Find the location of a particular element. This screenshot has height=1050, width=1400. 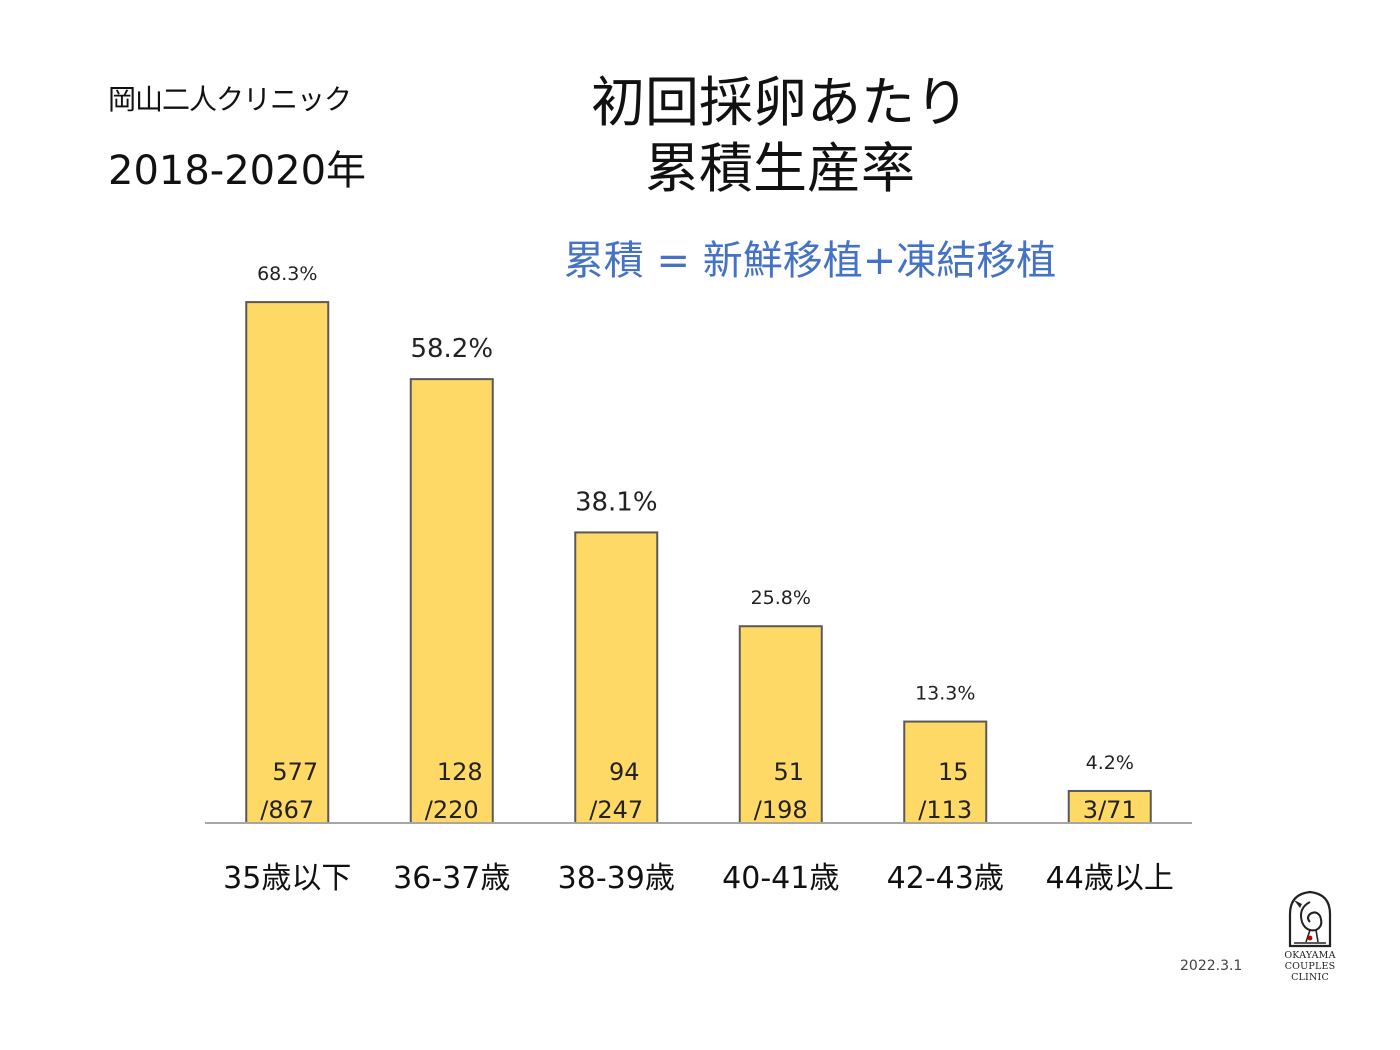

clinic-logo: OKAYAMA COUPLES CLINIC is located at coordinates (1310, 938).